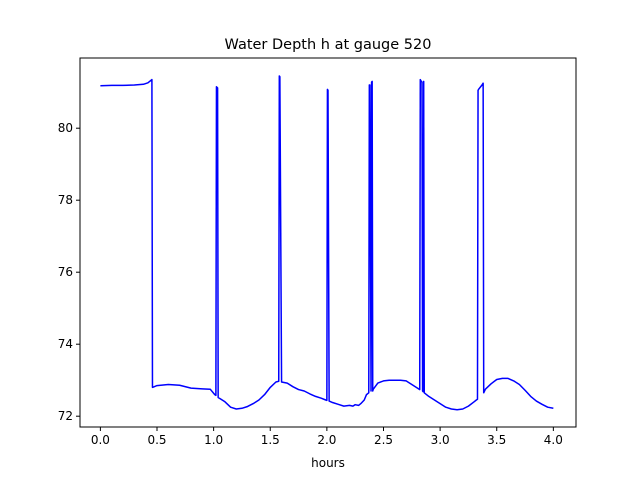 Image resolution: width=640 pixels, height=480 pixels. What do you see at coordinates (65, 344) in the screenshot?
I see `y-tick-label: 74` at bounding box center [65, 344].